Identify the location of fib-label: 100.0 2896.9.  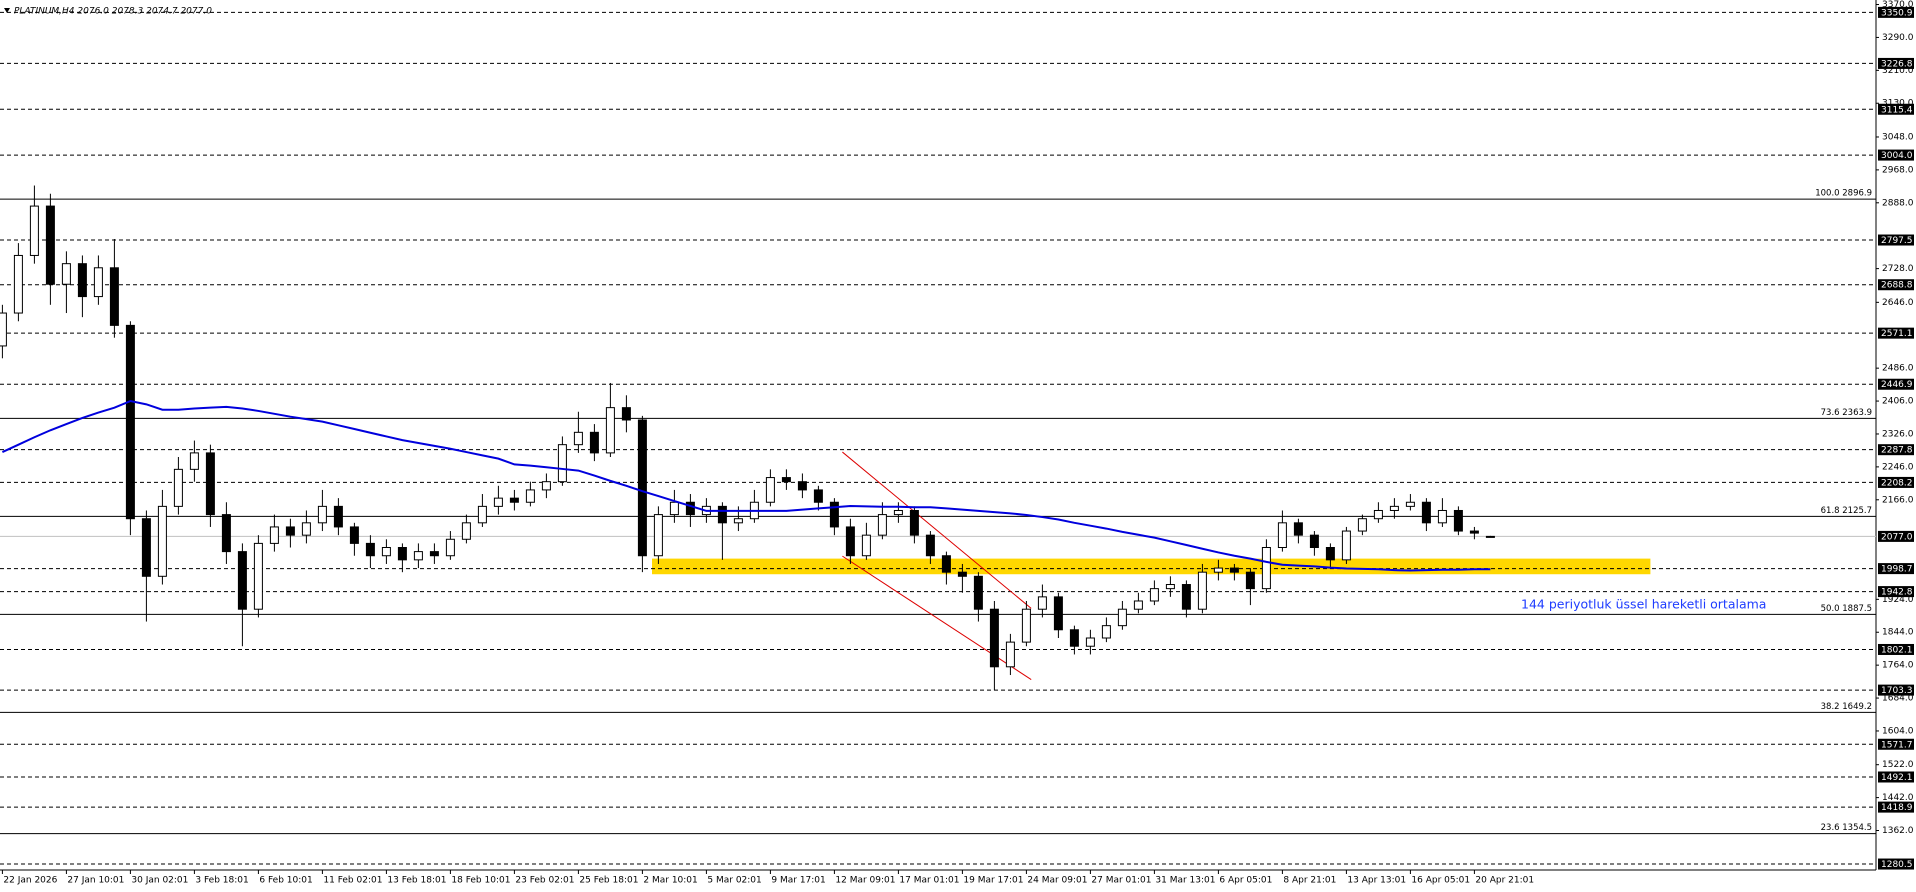
(1843, 194).